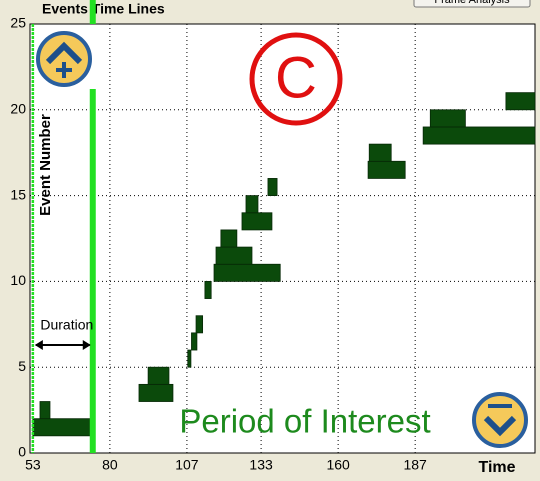 The height and width of the screenshot is (481, 540). Describe the element at coordinates (110, 465) in the screenshot. I see `x-tick-label: 80` at that location.